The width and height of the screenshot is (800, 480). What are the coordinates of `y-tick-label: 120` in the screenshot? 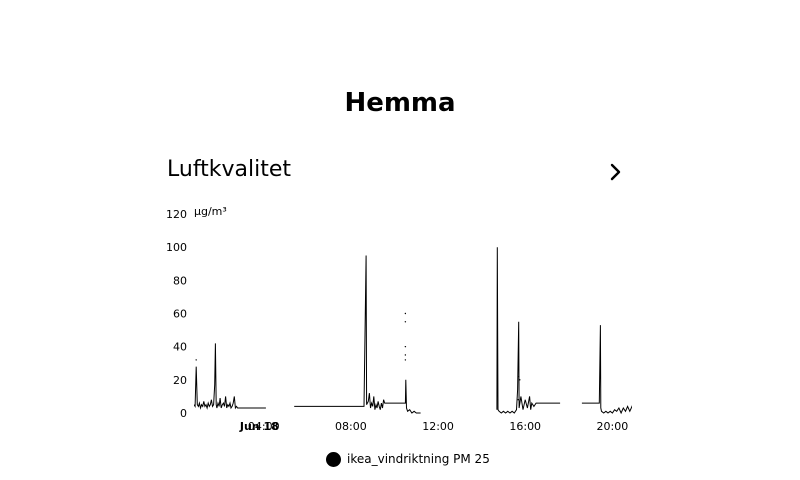 It's located at (176, 214).